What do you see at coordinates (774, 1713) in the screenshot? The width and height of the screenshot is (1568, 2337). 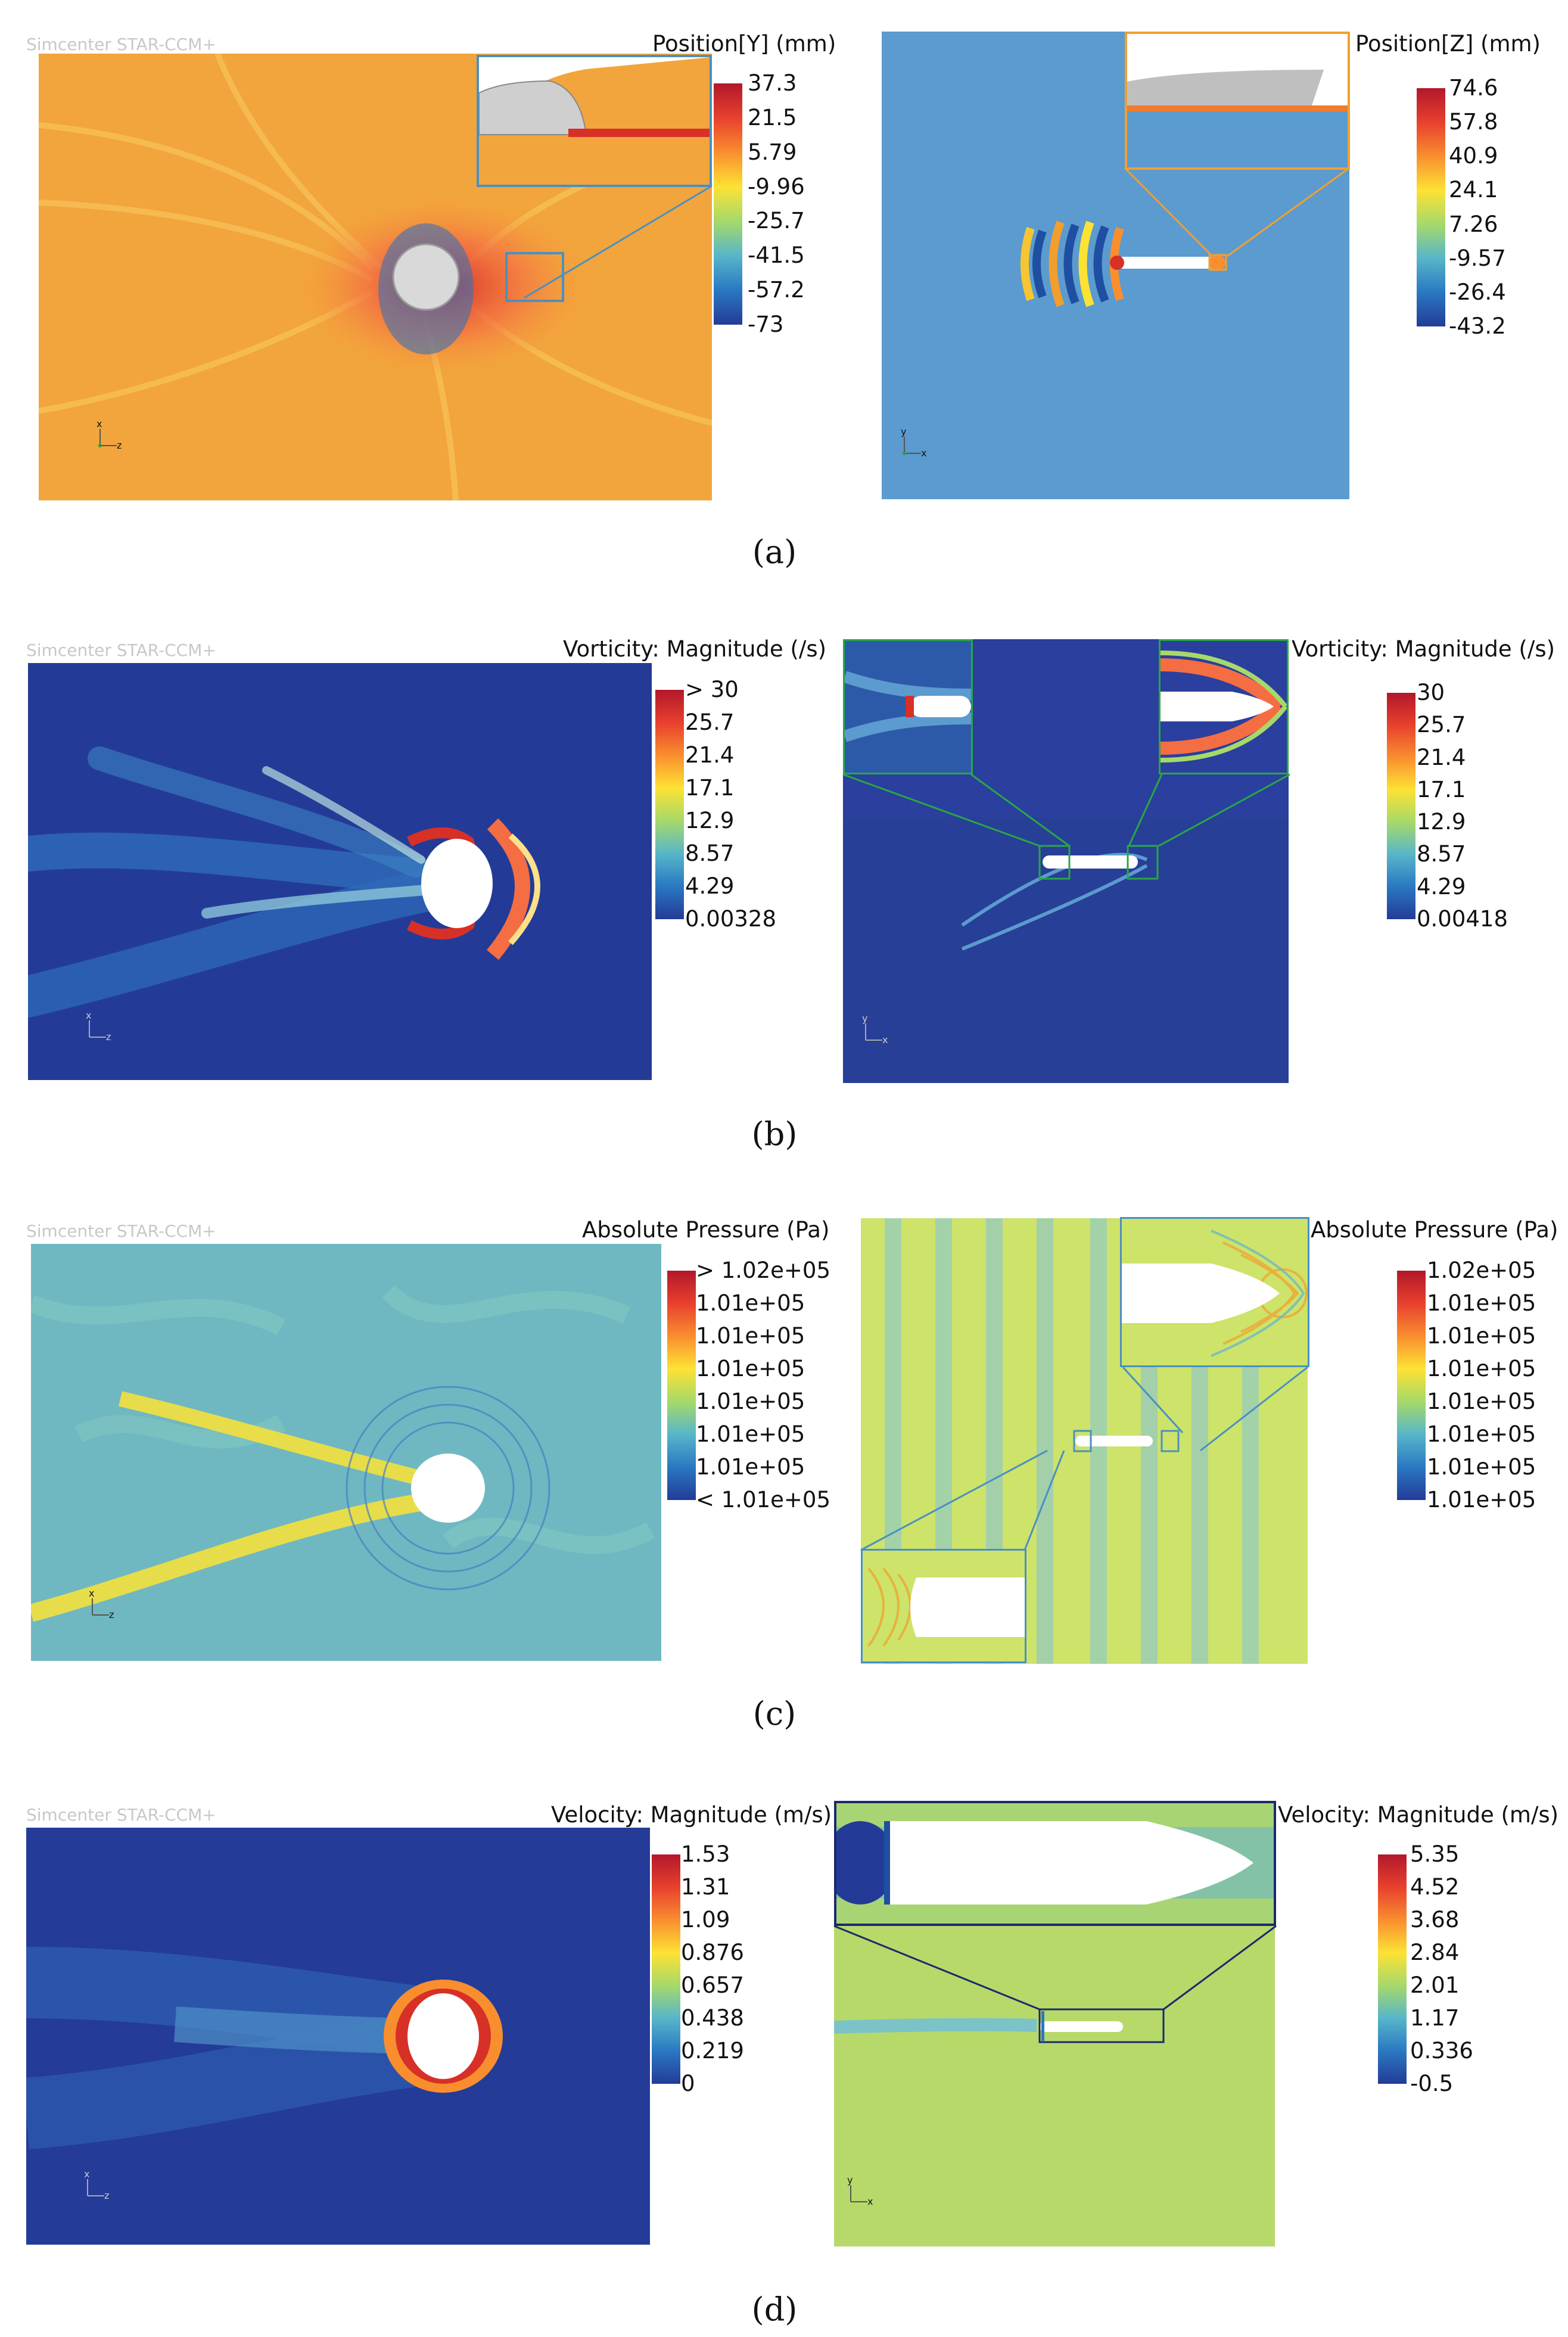 I see `panel-c-caption: (c)` at bounding box center [774, 1713].